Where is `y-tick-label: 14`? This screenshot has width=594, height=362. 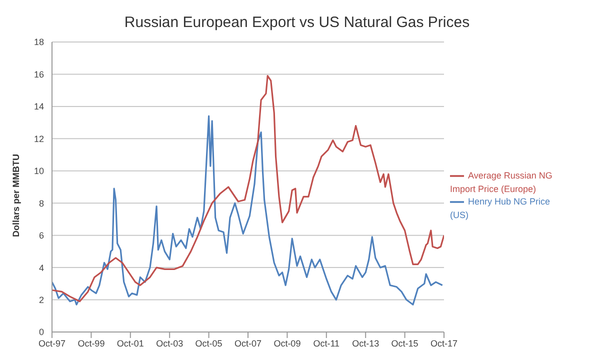 y-tick-label: 14 is located at coordinates (39, 107).